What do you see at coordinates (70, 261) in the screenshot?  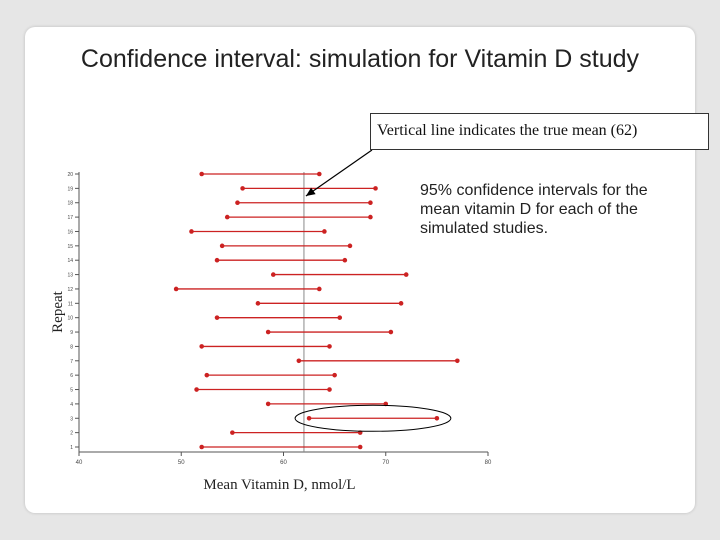 I see `y-tick-label: 14` at bounding box center [70, 261].